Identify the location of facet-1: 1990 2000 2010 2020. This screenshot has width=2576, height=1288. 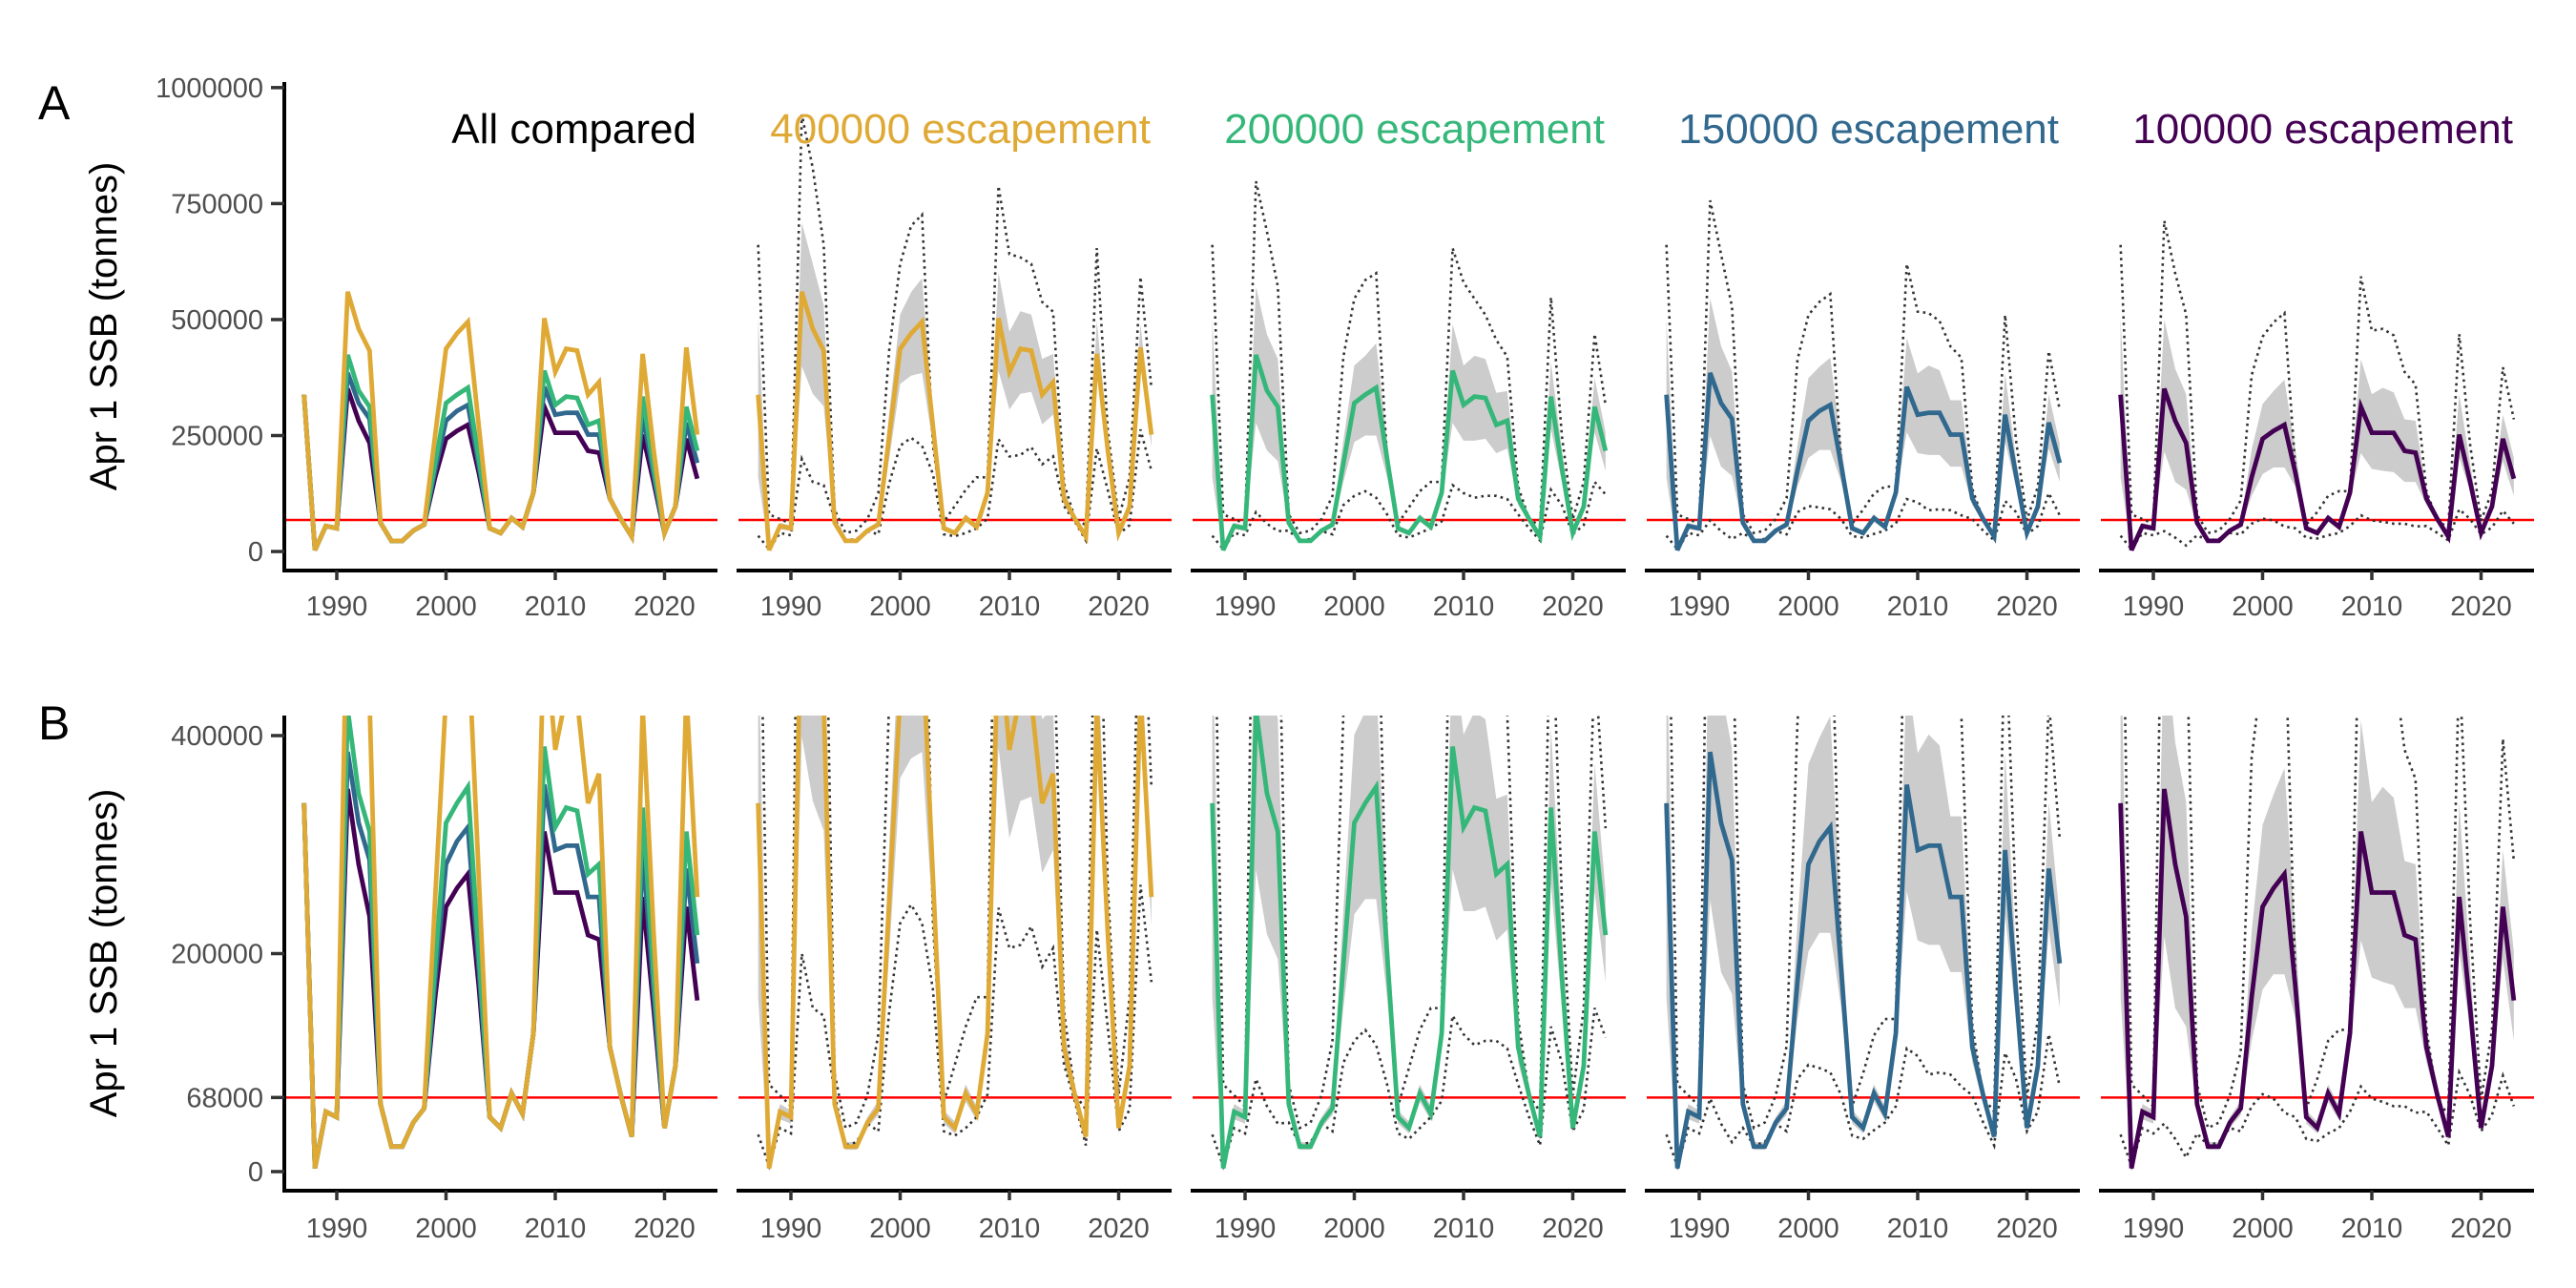
(954, 980).